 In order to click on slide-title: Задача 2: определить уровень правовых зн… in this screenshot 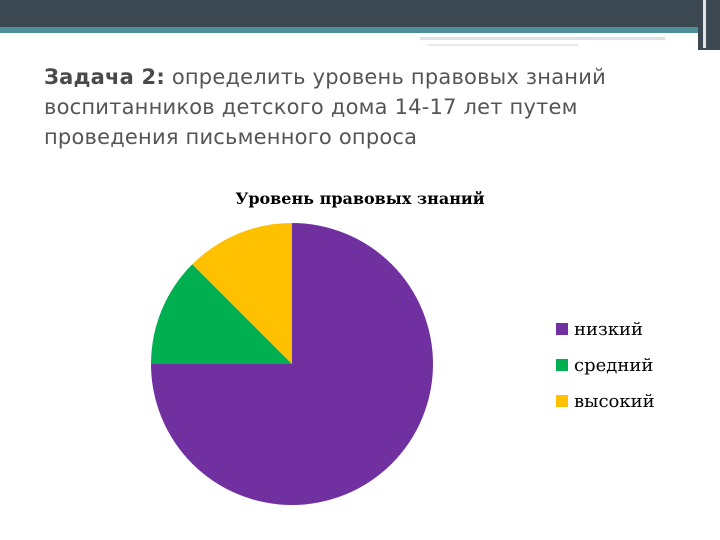, I will do `click(364, 107)`.